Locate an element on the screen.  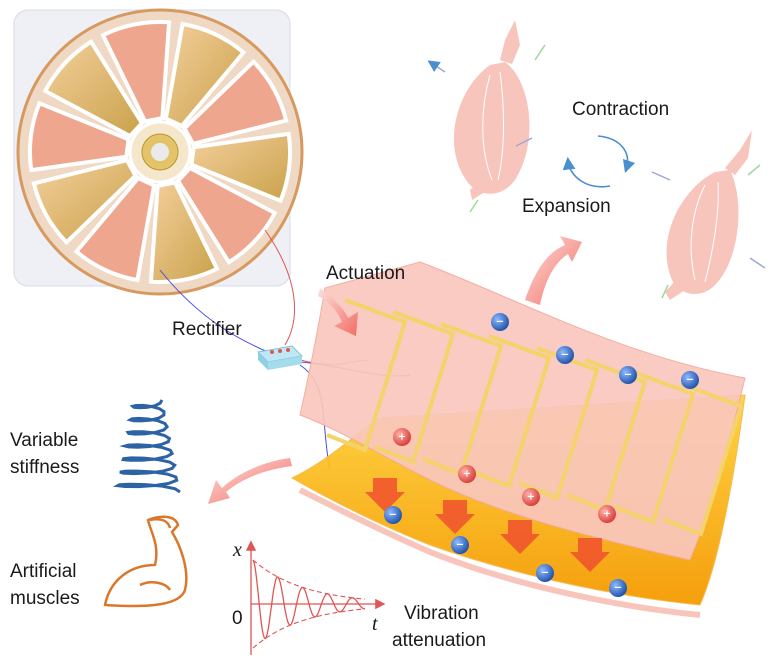
artificial-muscles-label-line2: muscles is located at coordinates (45, 598).